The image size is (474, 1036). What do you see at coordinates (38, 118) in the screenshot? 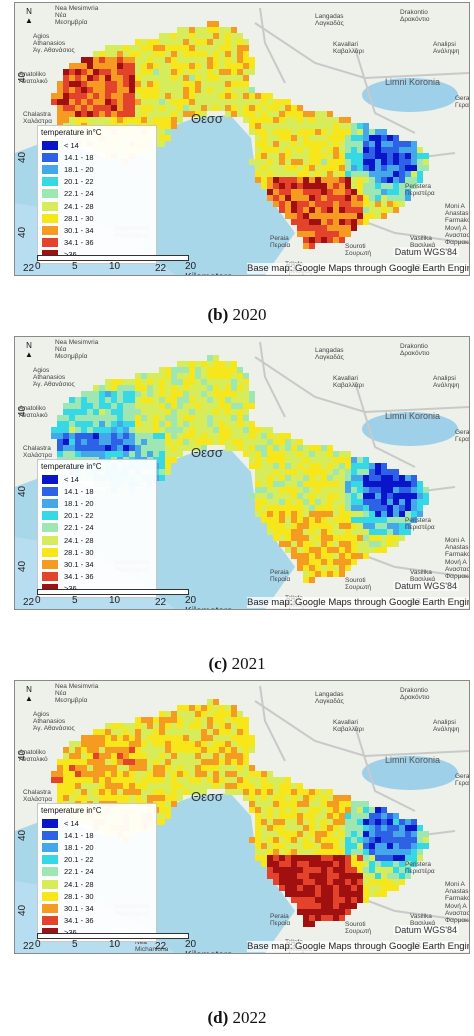
I see `place-label-chalastra: Chalastra Χαλάστρα` at bounding box center [38, 118].